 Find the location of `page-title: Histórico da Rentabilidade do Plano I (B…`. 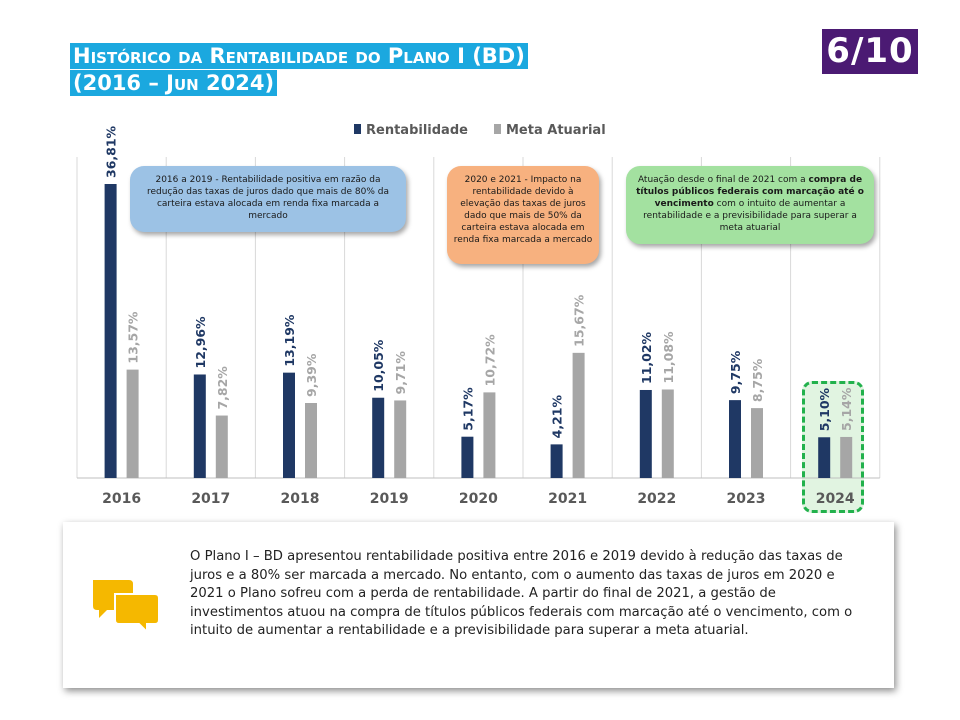

page-title: Histórico da Rentabilidade do Plano I (B… is located at coordinates (299, 69).